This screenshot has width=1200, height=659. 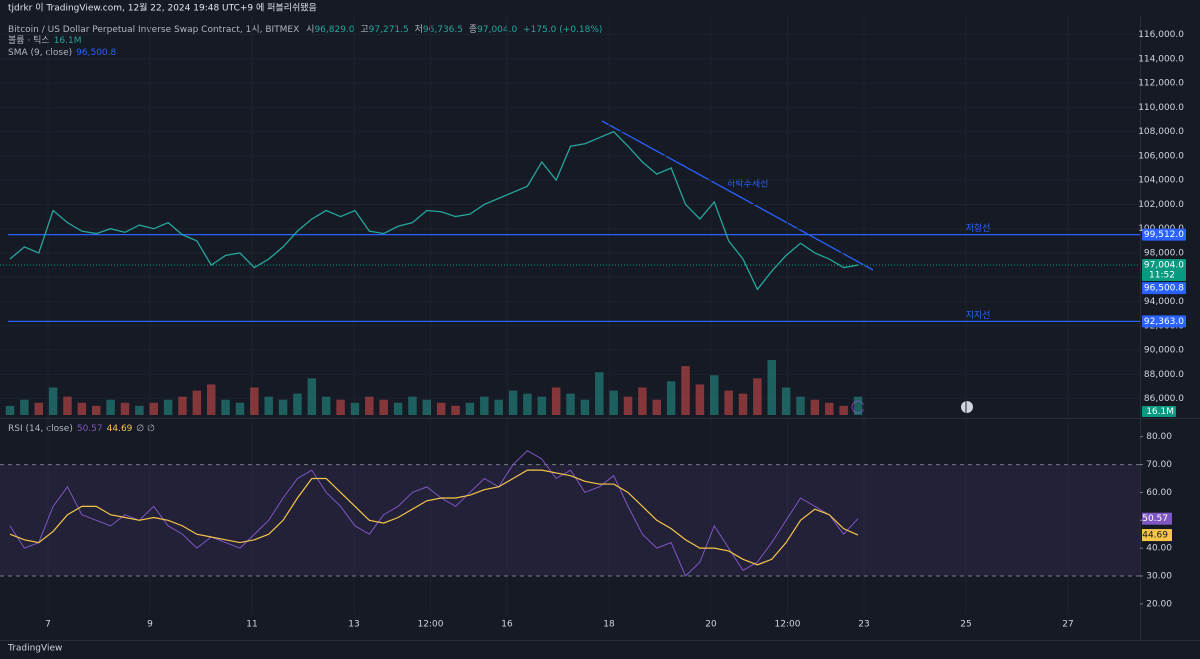 I want to click on ohlc-value: 97,004.0, so click(x=497, y=30).